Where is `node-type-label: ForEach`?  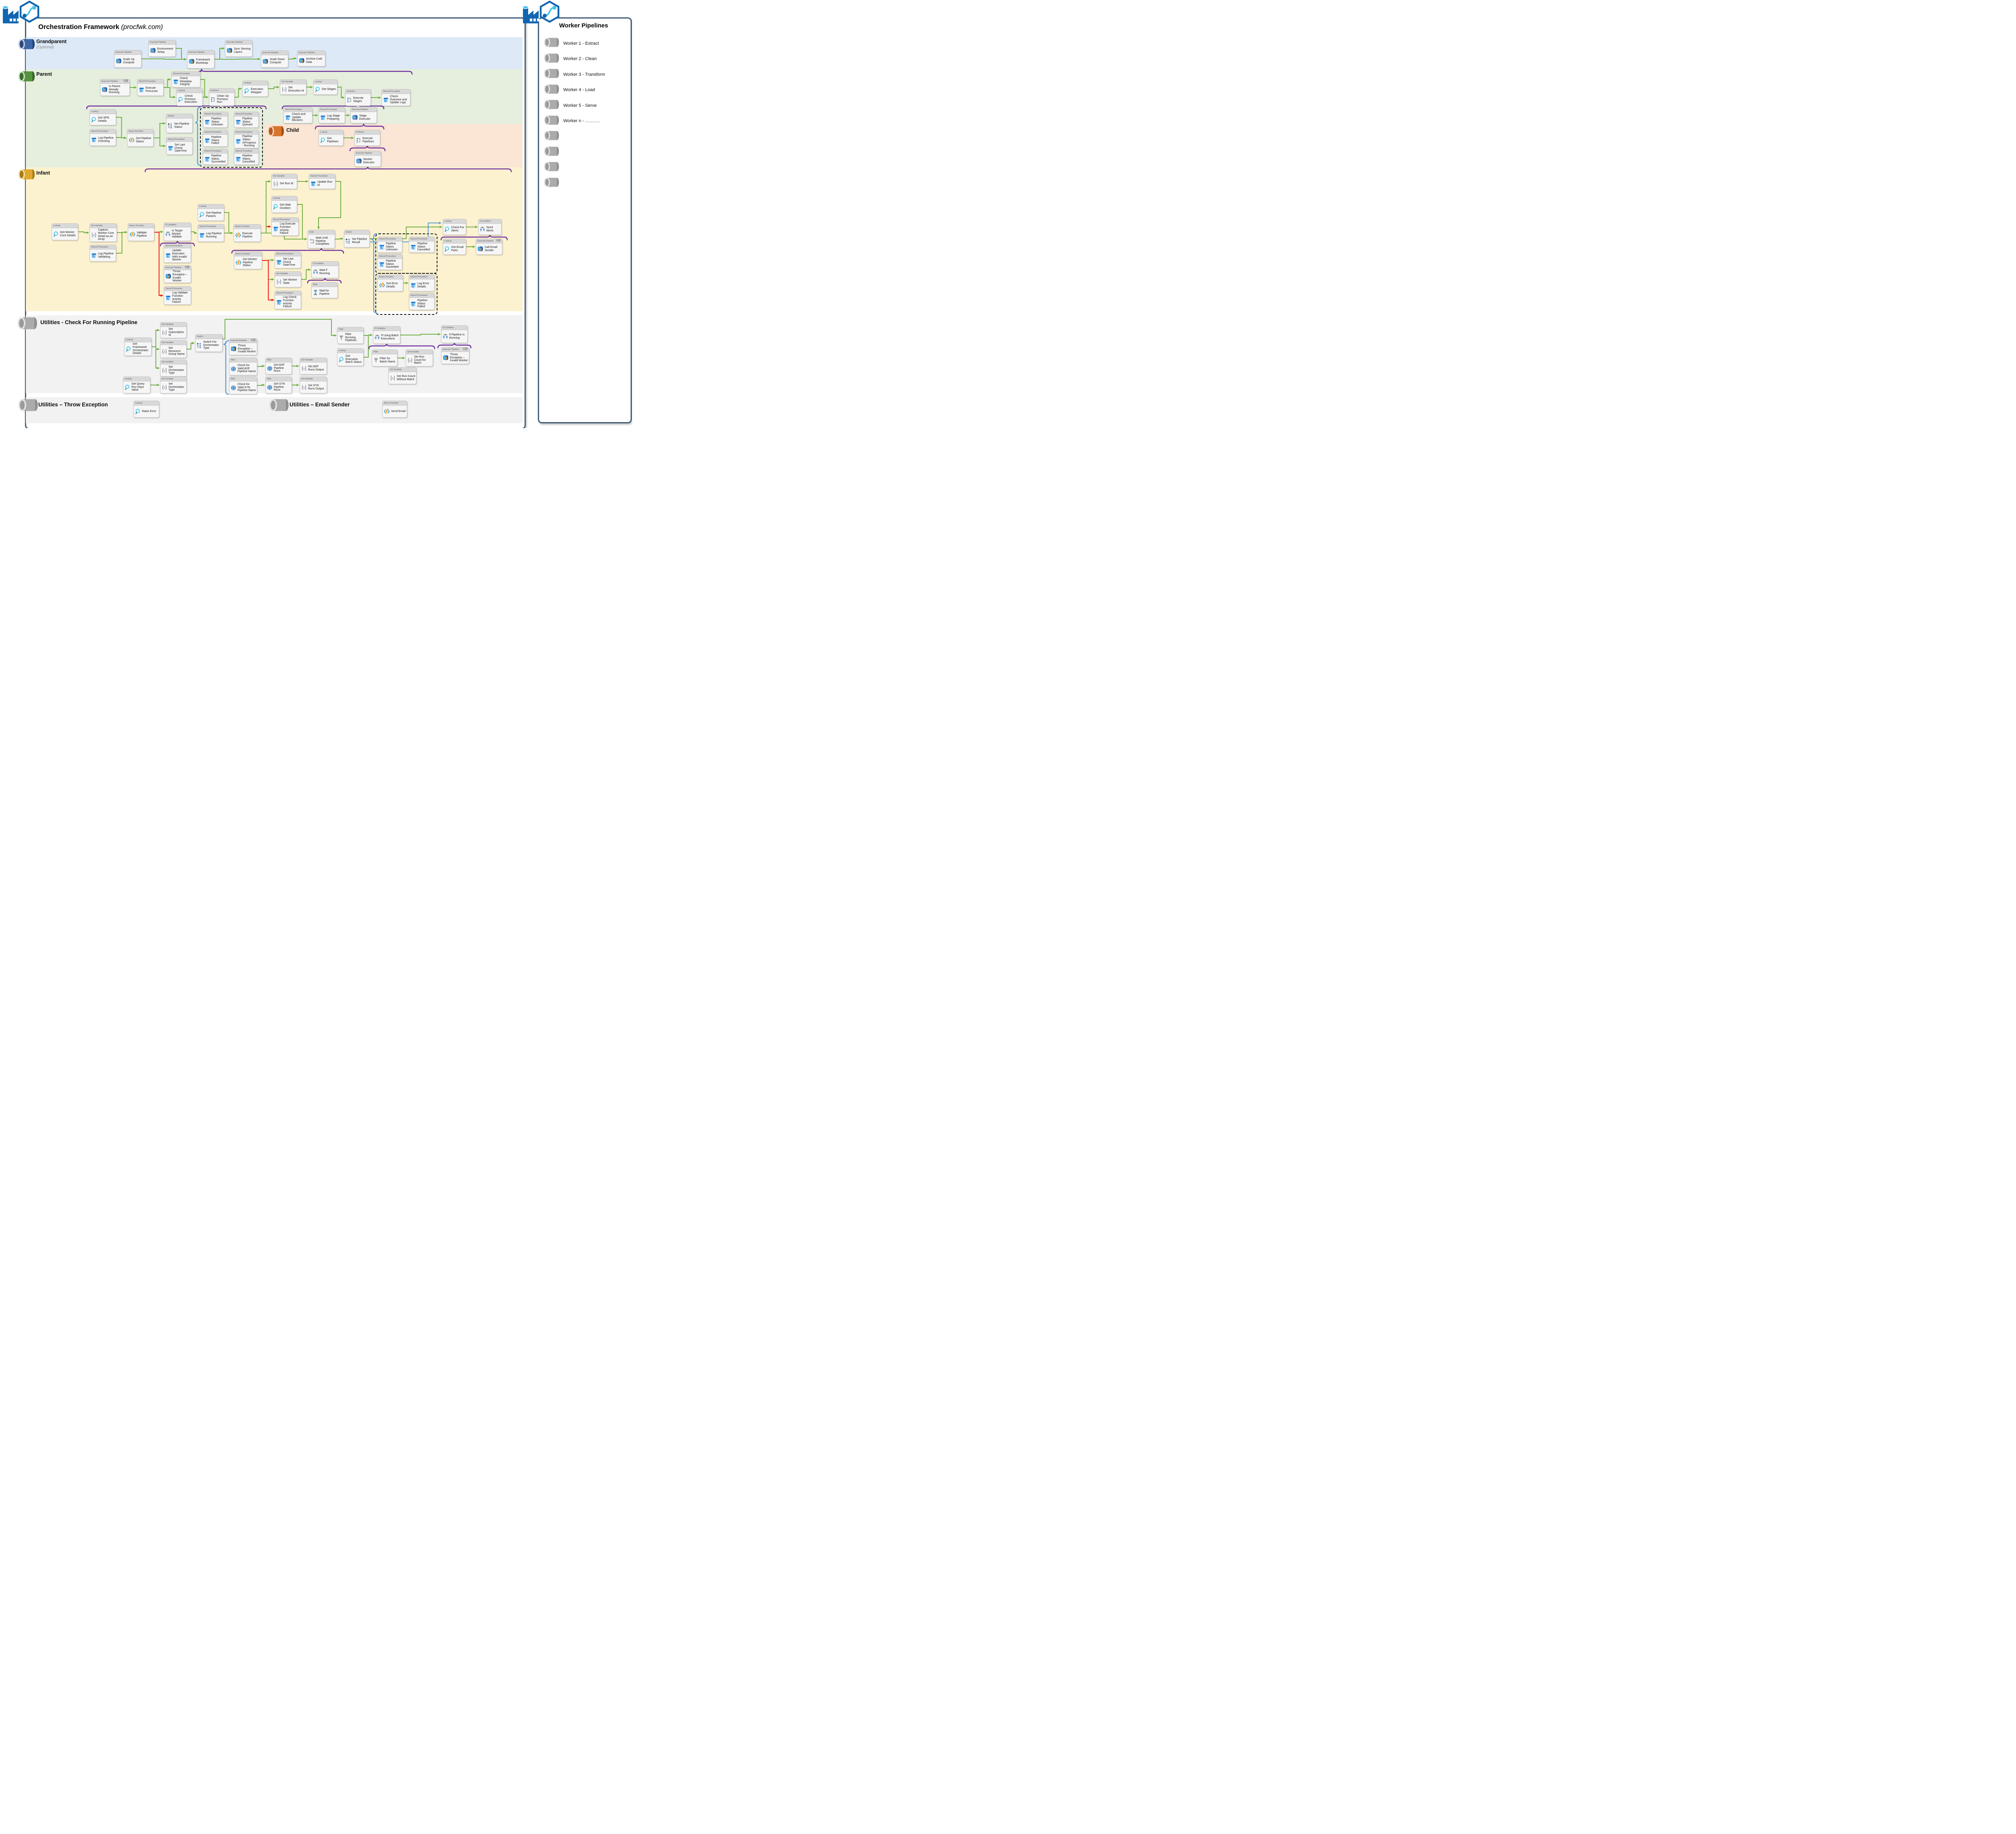 node-type-label: ForEach is located at coordinates (214, 91).